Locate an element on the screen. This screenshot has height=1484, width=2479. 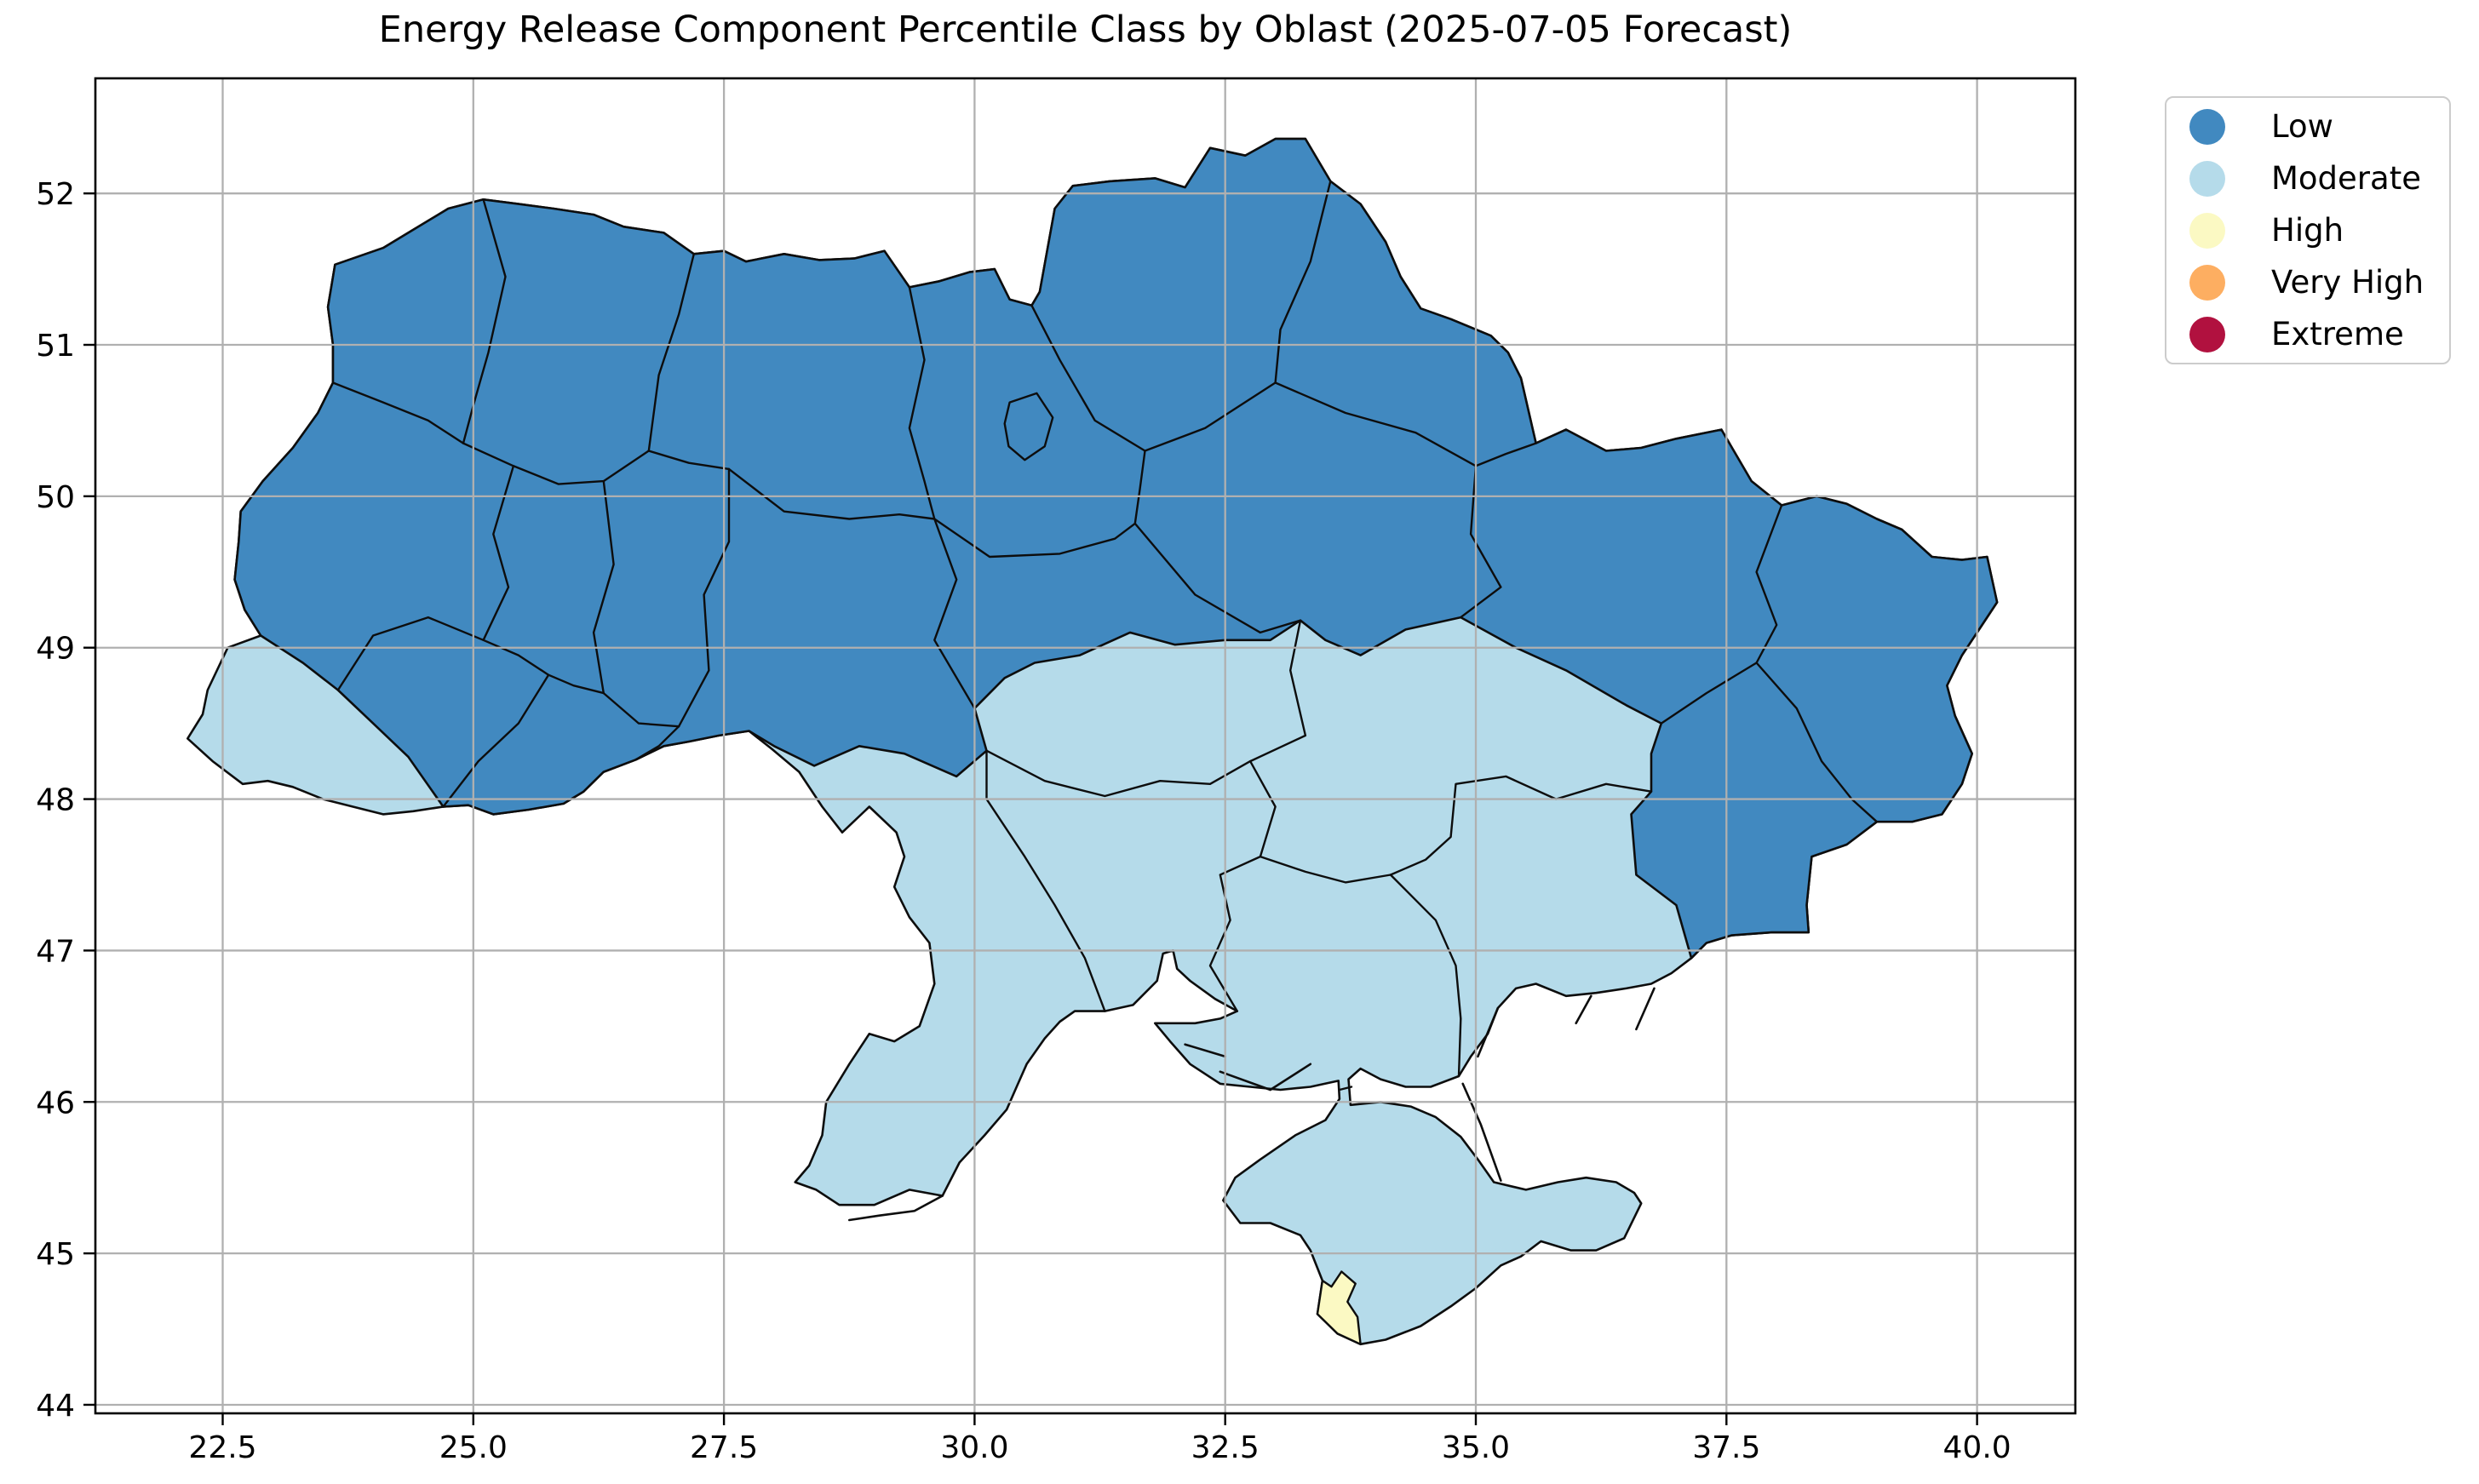
x-tick-label-32.5: 32.5 is located at coordinates (1225, 1447).